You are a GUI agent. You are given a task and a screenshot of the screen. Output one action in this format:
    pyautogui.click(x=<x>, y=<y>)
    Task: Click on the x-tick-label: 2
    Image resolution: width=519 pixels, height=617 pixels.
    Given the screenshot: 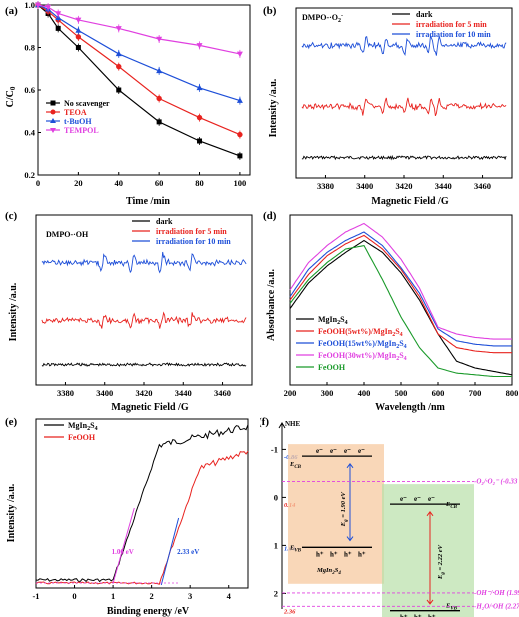 What is the action you would take?
    pyautogui.click(x=152, y=596)
    